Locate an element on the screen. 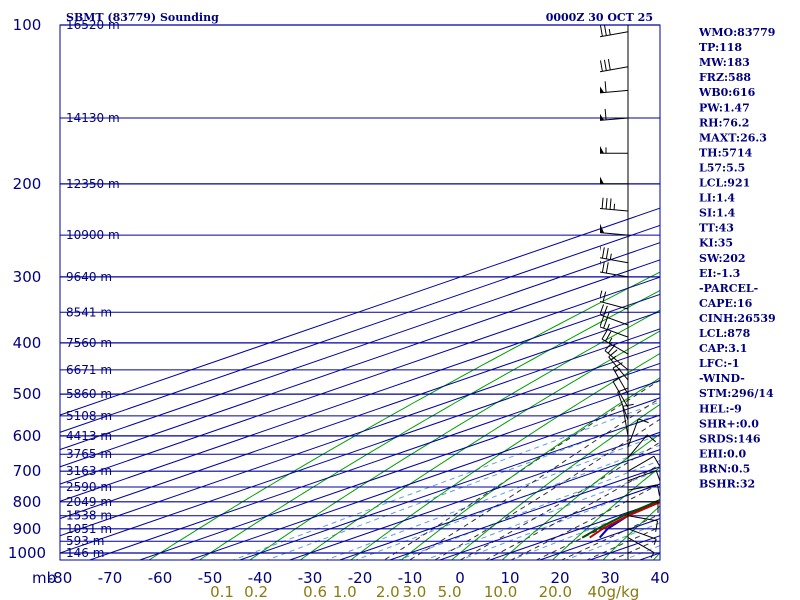  index-value: CAP:3.1 is located at coordinates (723, 348).